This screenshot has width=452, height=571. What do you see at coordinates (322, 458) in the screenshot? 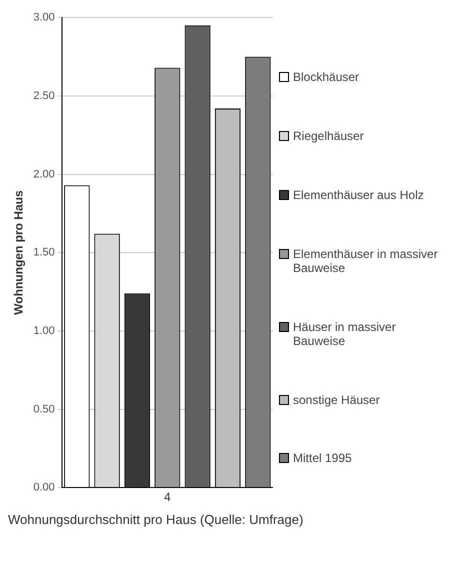
I see `legend-label: Mittel 1995` at bounding box center [322, 458].